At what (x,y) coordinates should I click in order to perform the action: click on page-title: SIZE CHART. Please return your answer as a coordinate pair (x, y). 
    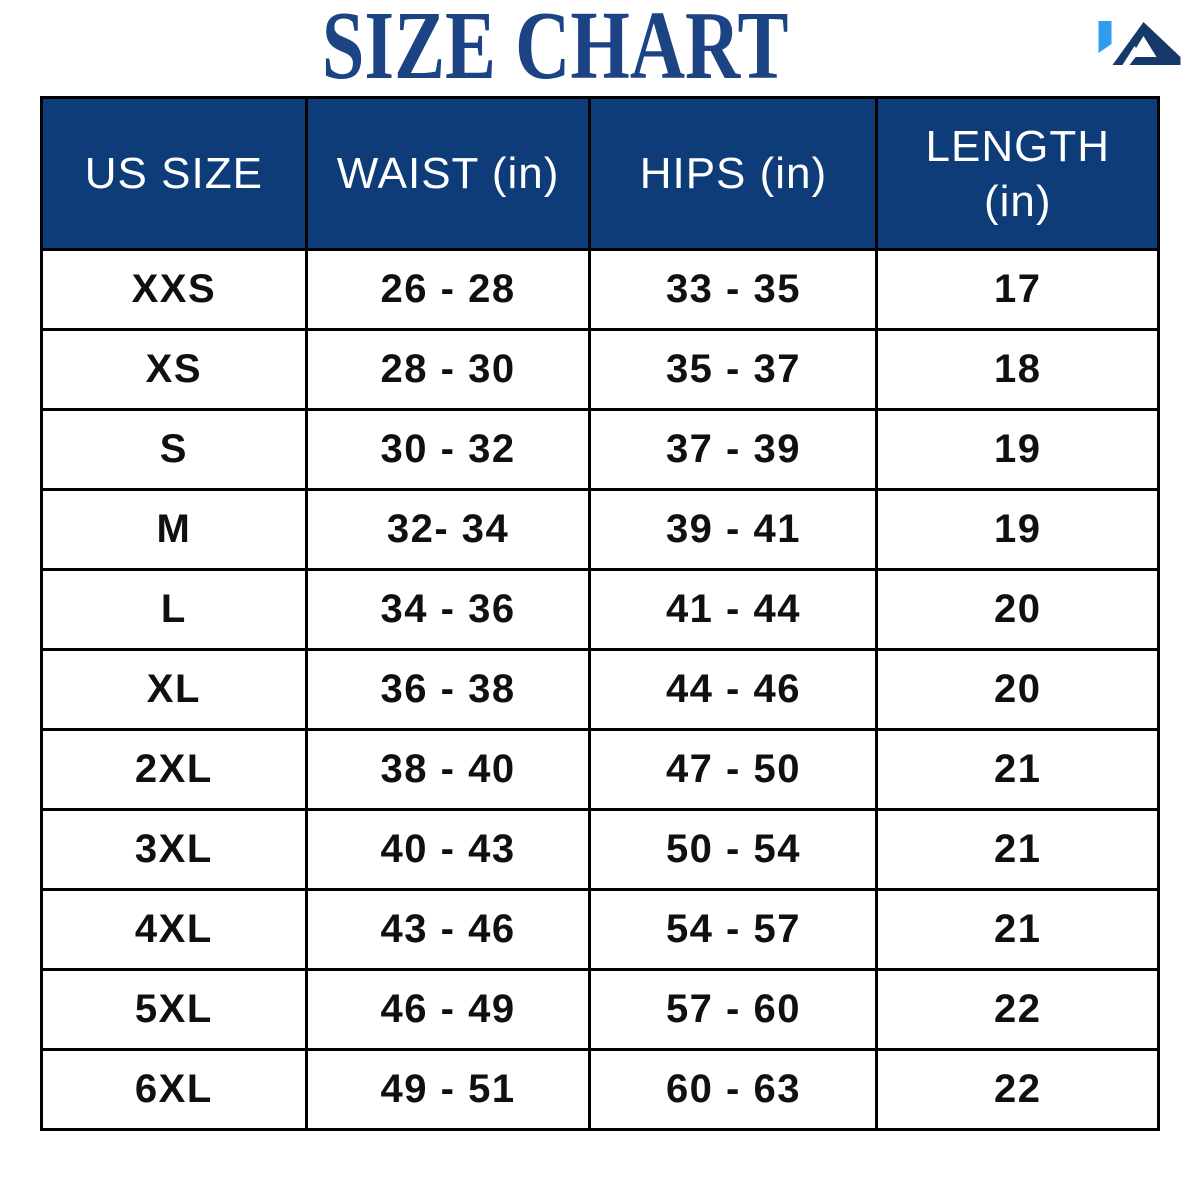
    Looking at the image, I should click on (555, 50).